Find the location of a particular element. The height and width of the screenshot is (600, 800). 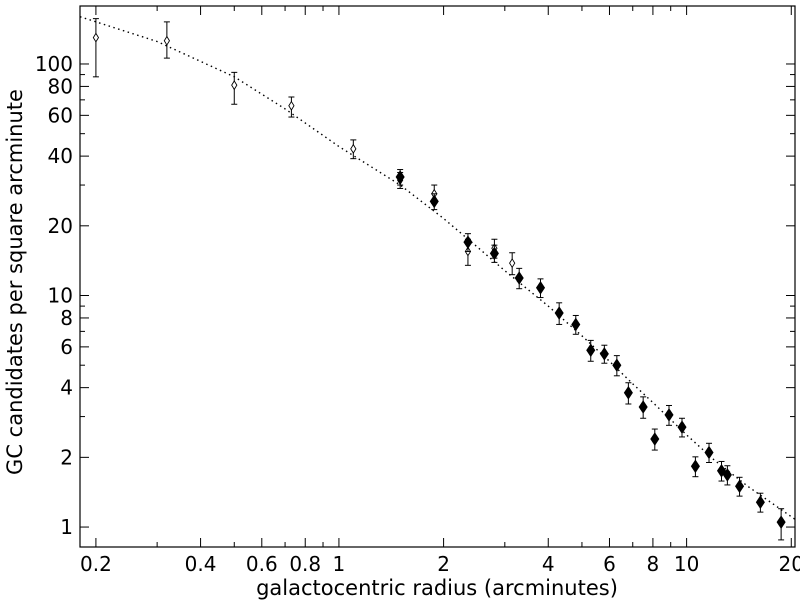

x-tick-label: 0.4 is located at coordinates (201, 564).